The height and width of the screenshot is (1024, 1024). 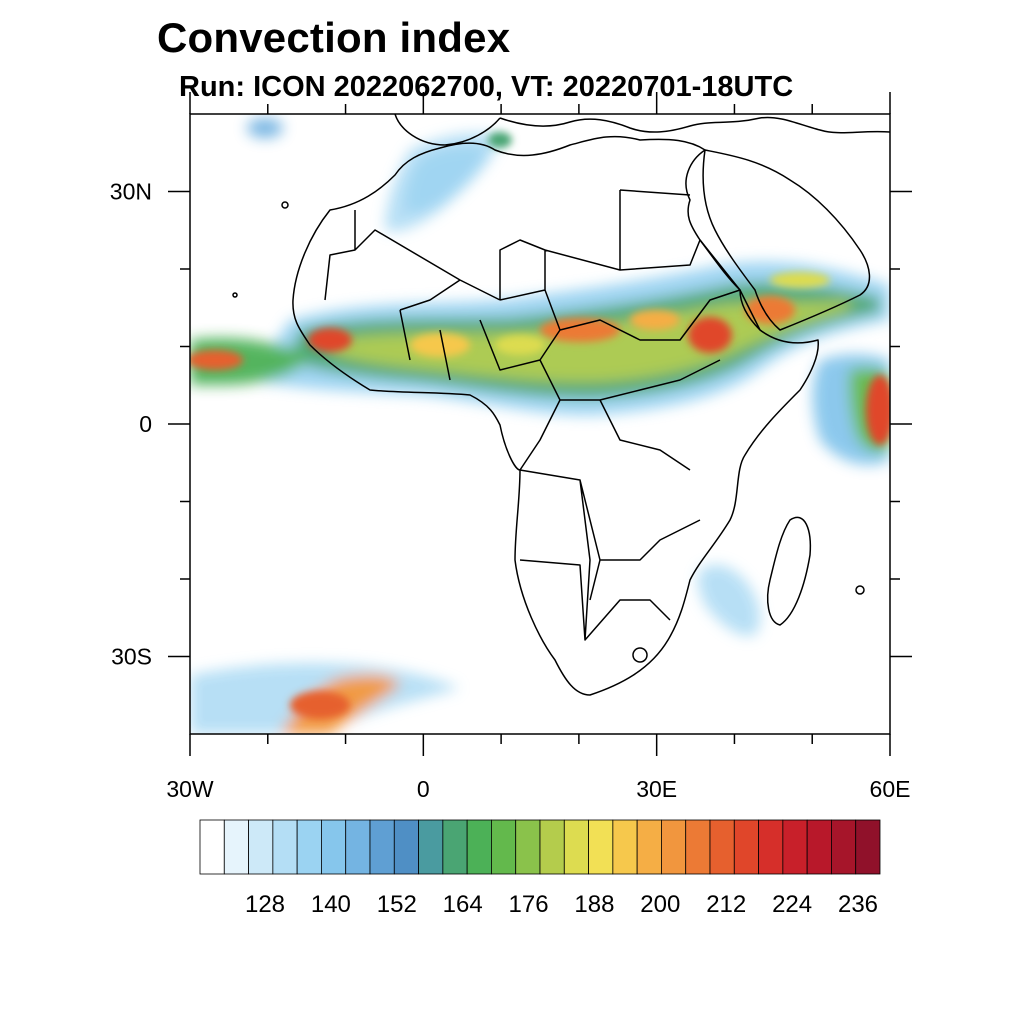 I want to click on colorbar-label: 152, so click(x=397, y=904).